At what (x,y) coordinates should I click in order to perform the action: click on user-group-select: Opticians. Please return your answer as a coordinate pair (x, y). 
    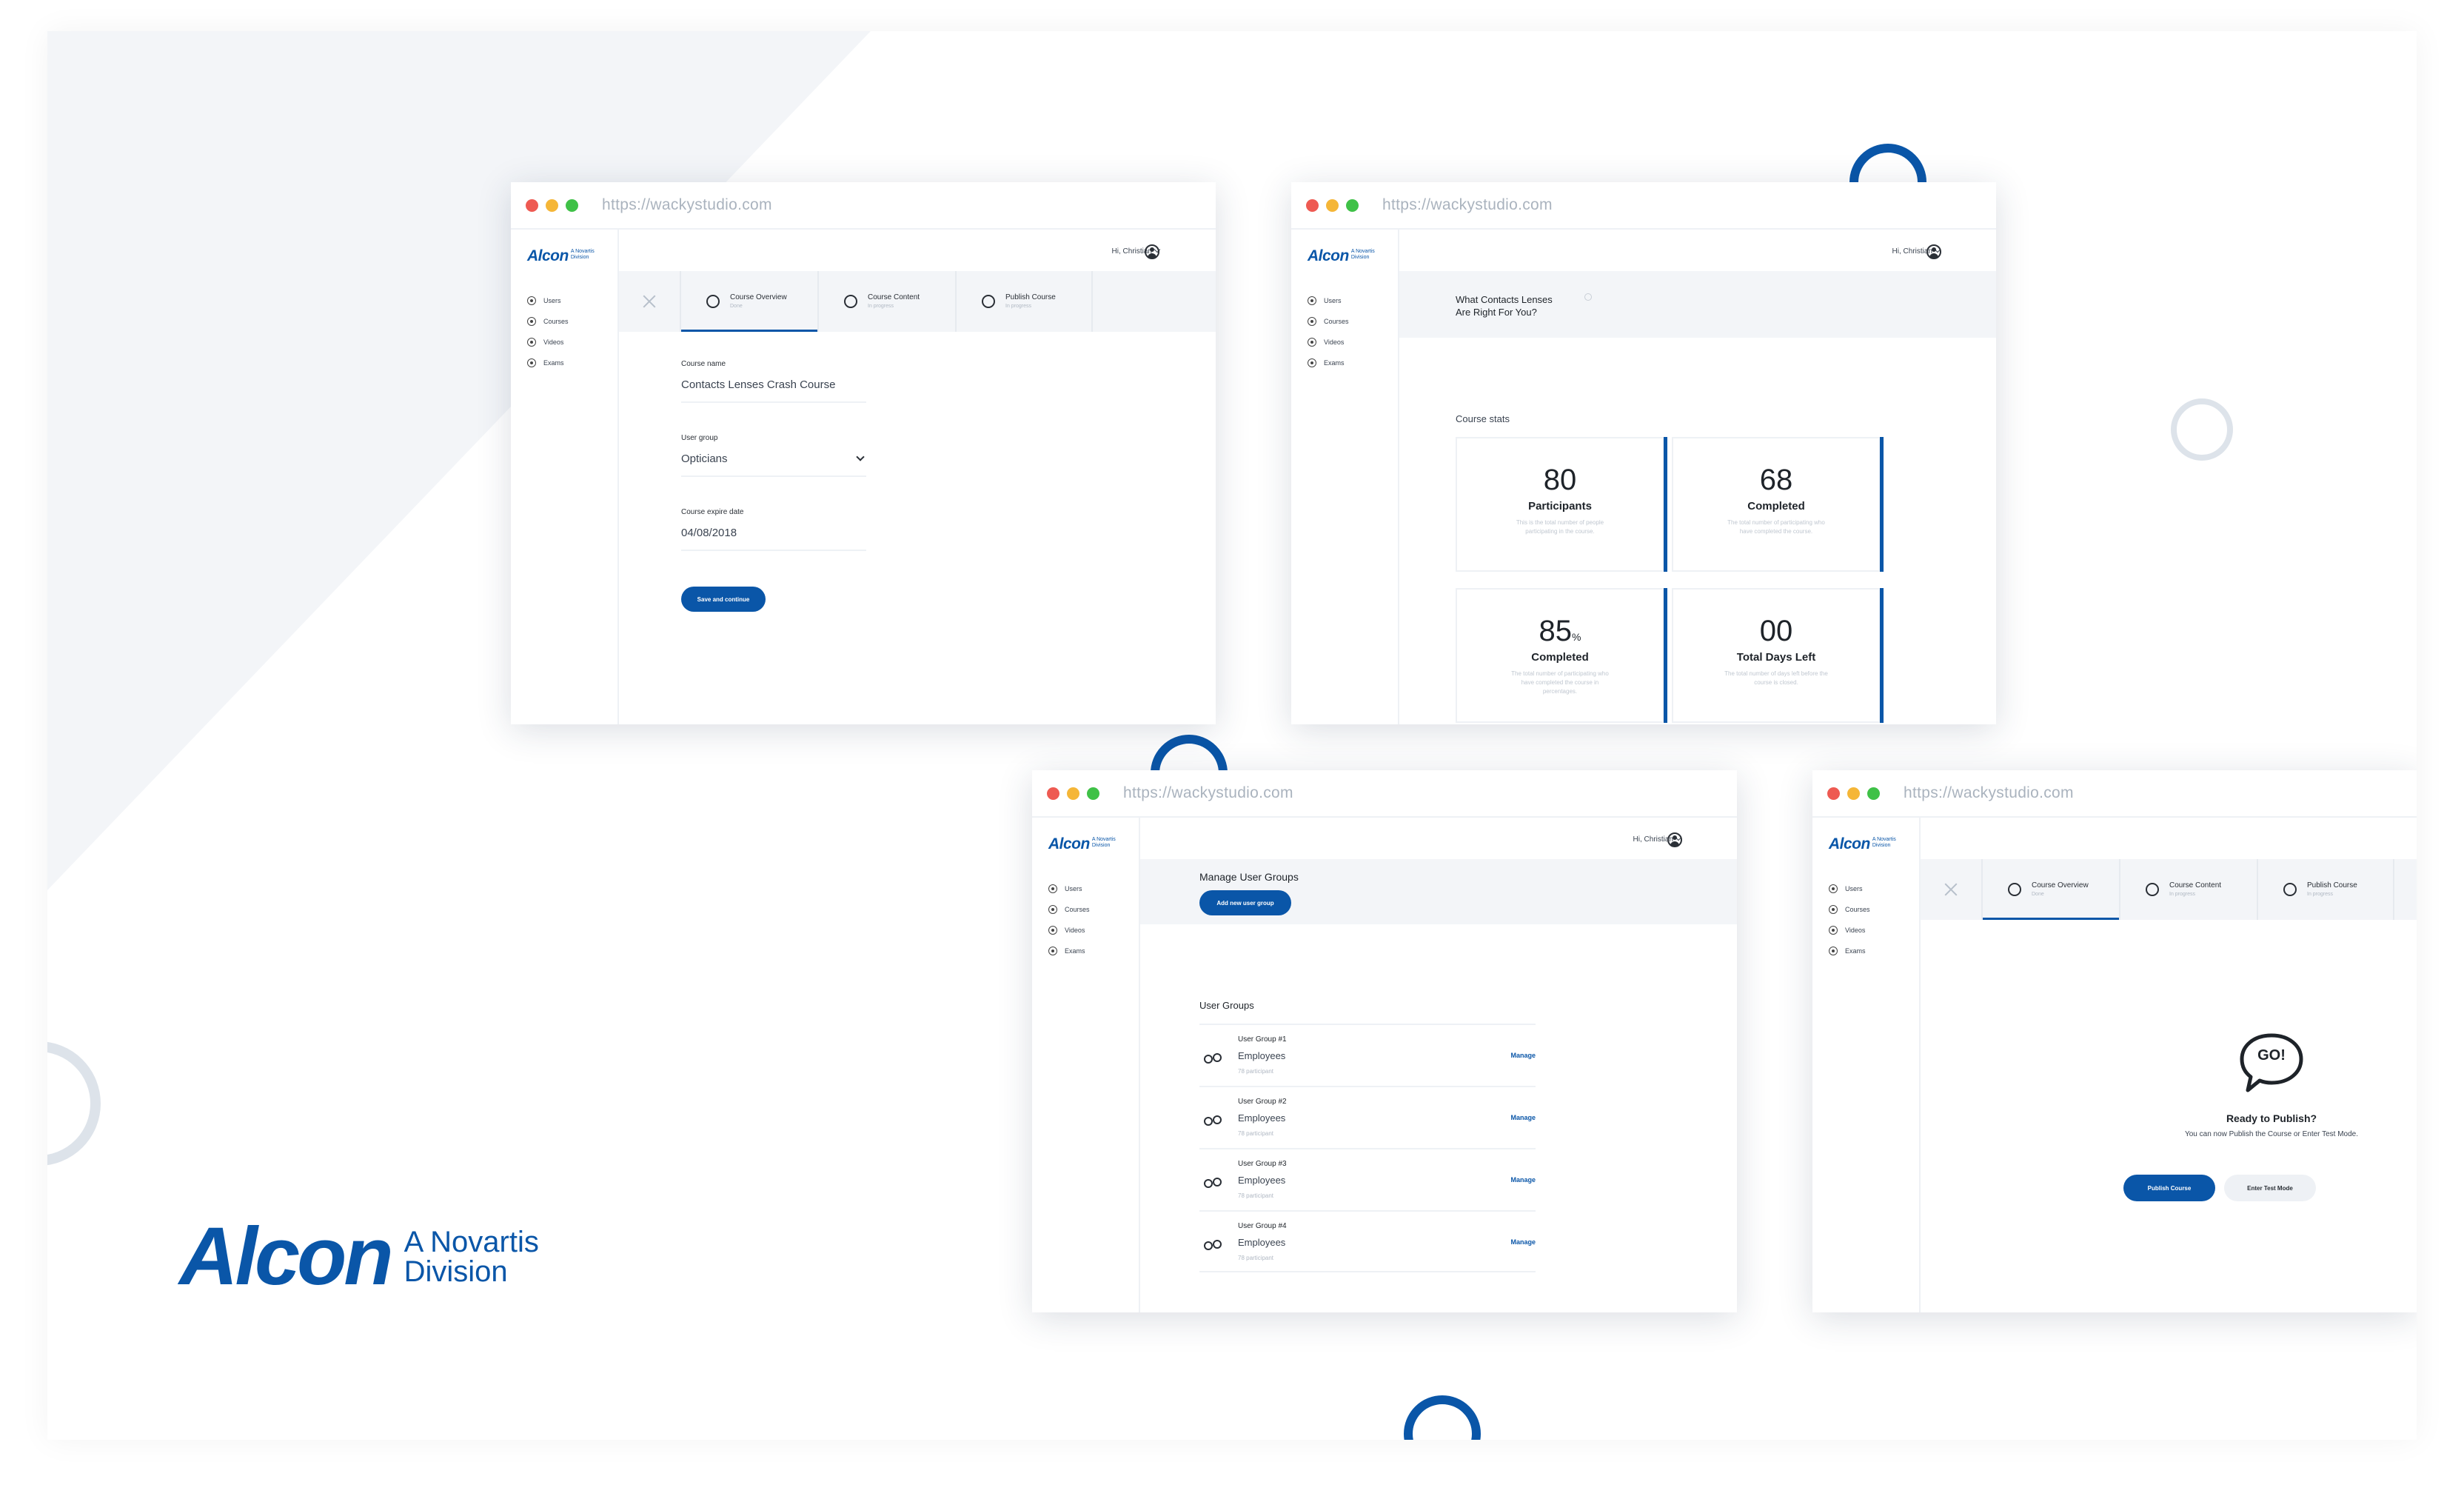
    Looking at the image, I should click on (773, 465).